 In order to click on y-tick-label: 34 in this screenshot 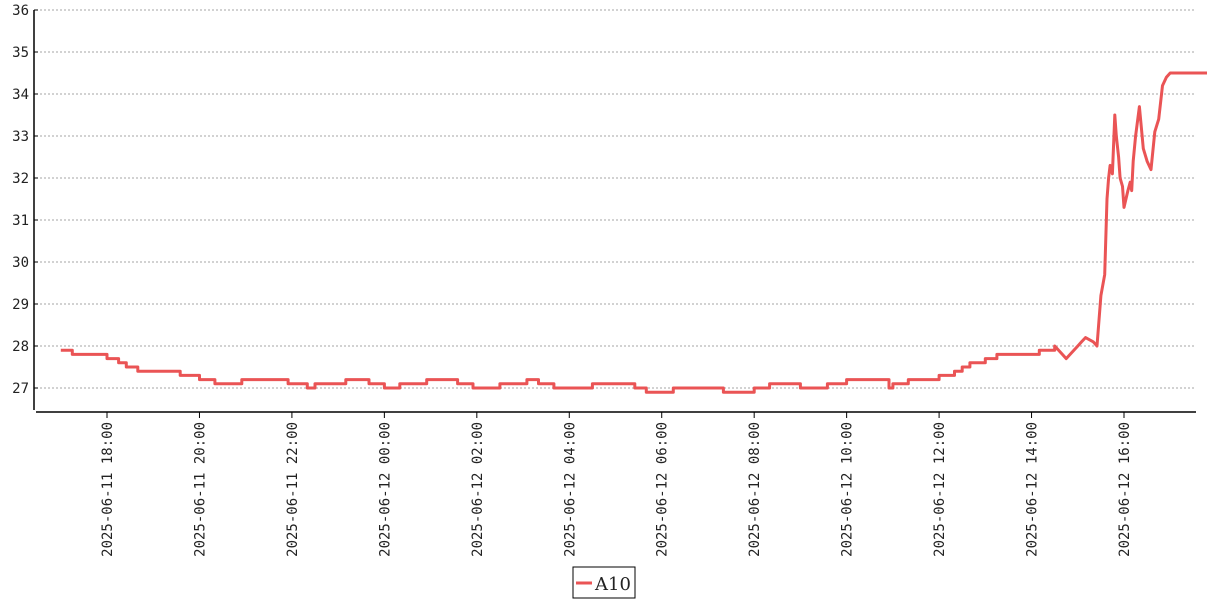, I will do `click(20, 95)`.